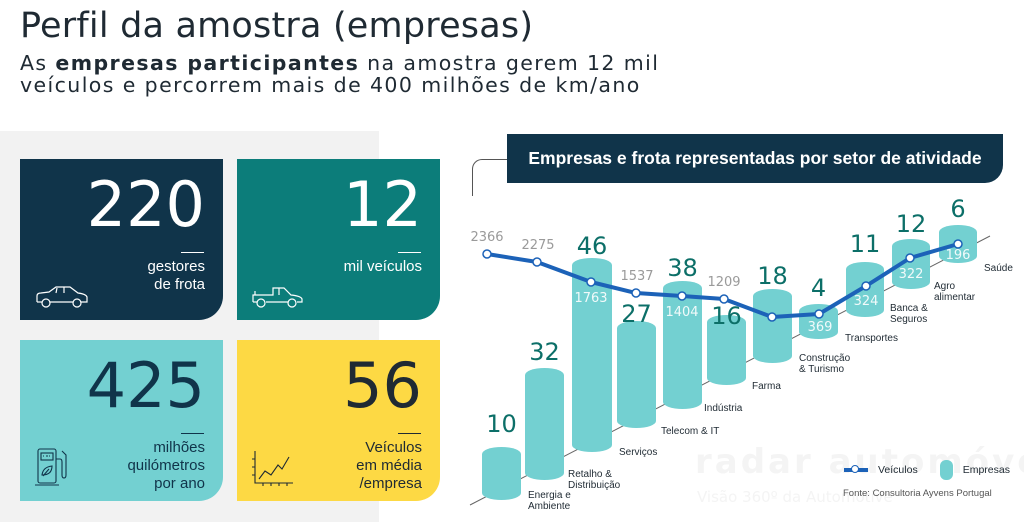  I want to click on vehicle-count-label: 2366, so click(487, 237).